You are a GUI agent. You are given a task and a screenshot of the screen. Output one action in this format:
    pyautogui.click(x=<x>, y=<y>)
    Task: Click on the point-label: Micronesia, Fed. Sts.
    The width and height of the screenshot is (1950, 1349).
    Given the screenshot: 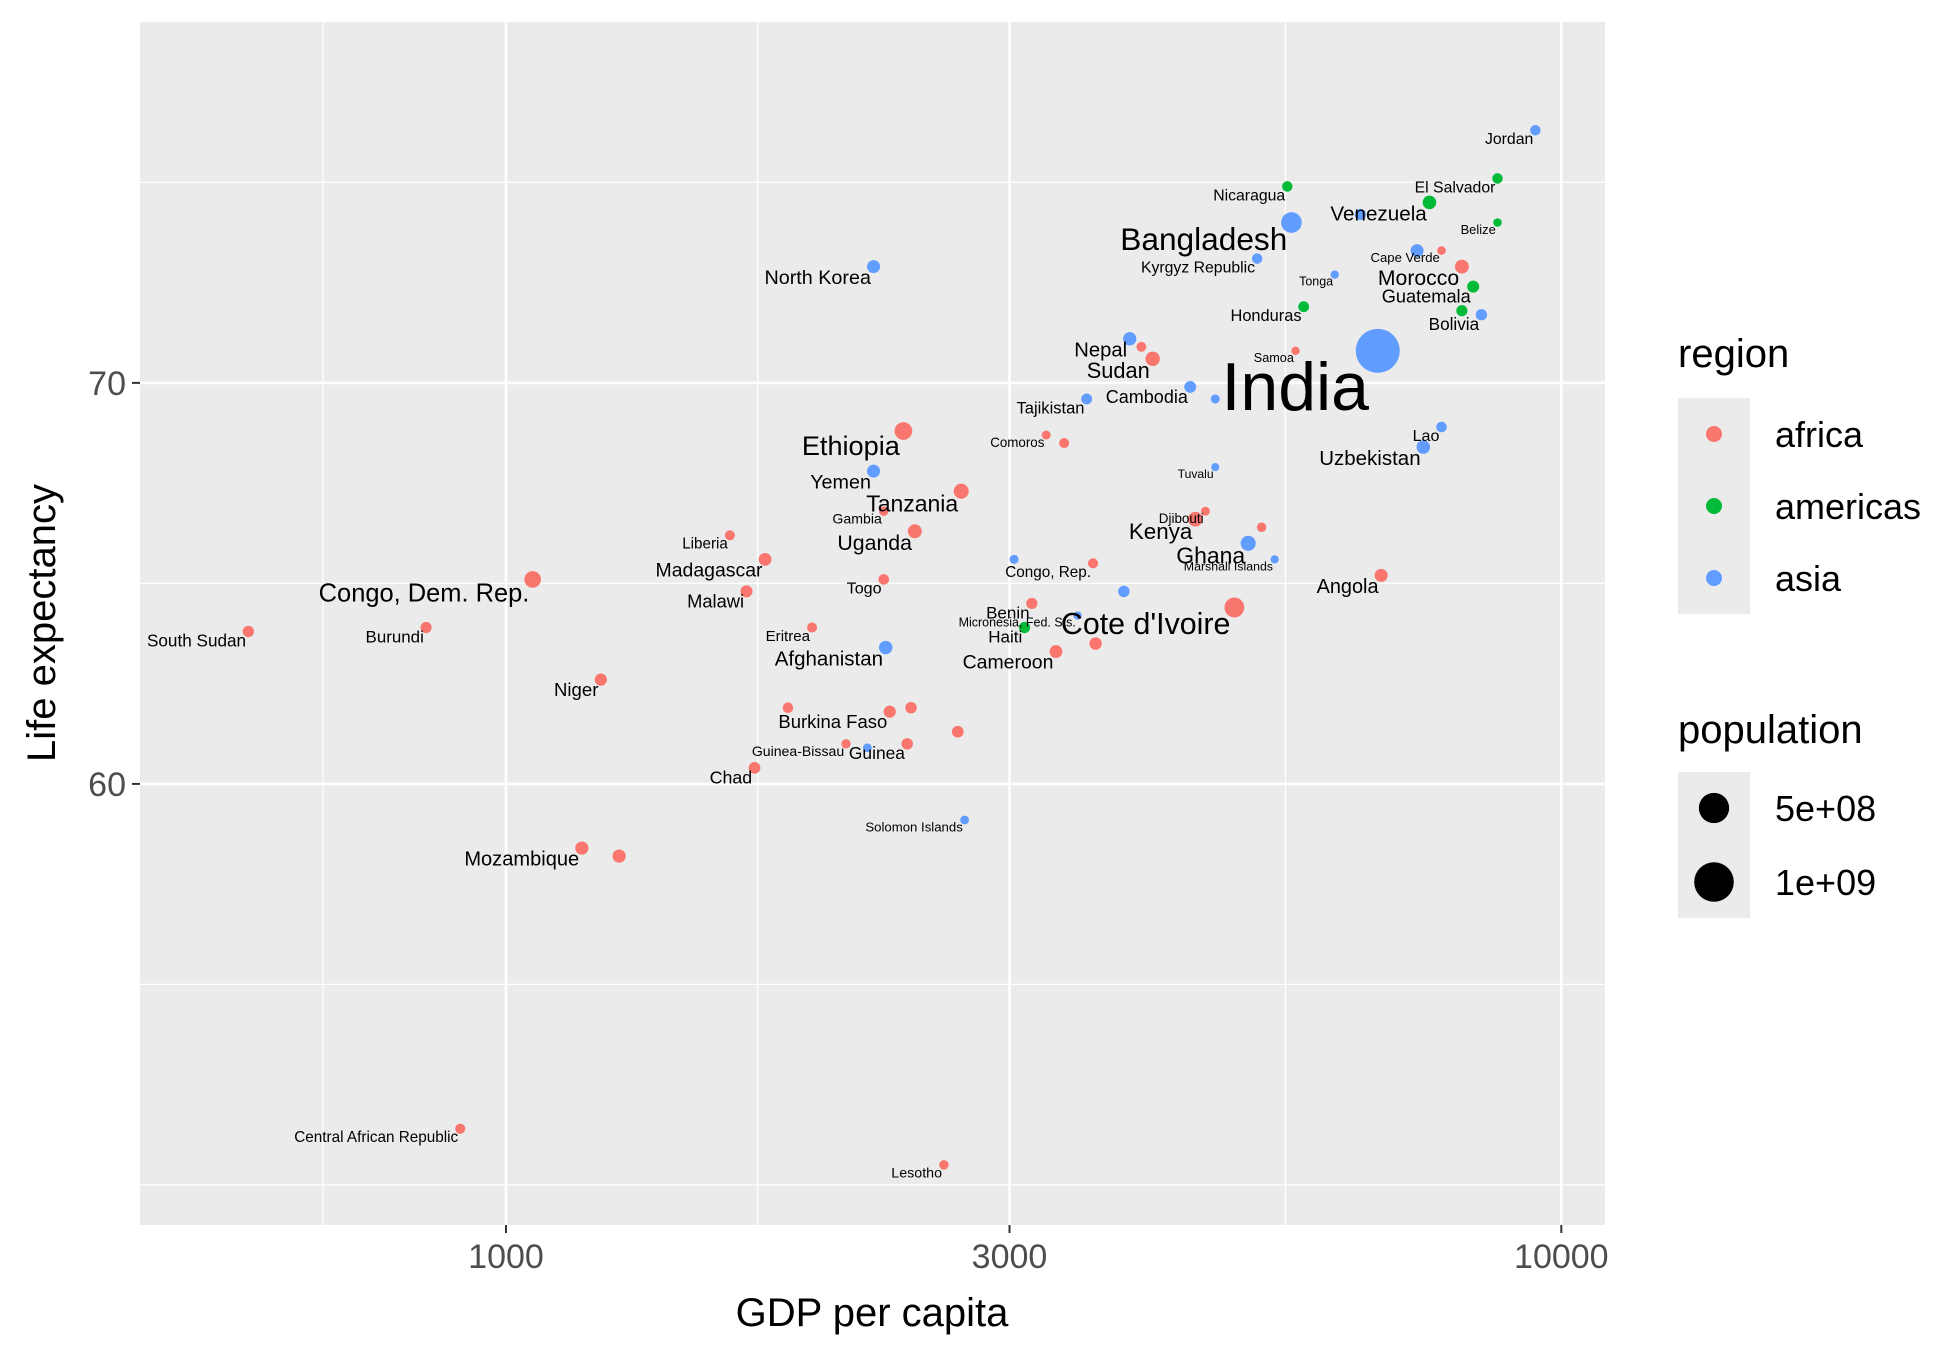 What is the action you would take?
    pyautogui.click(x=1017, y=623)
    